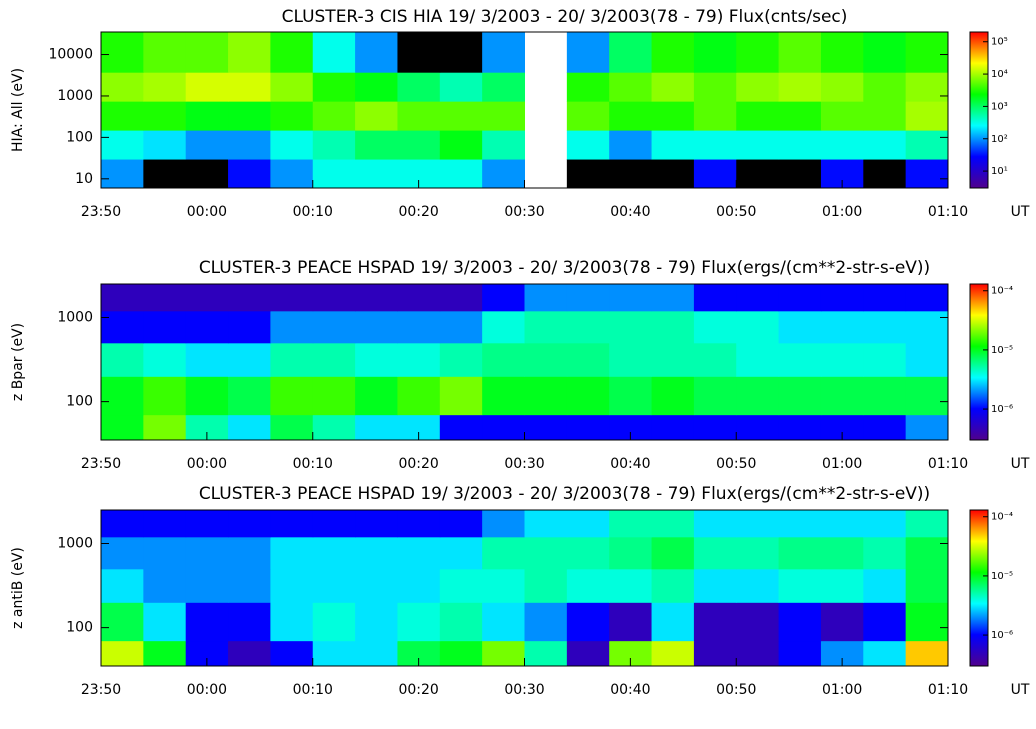 This screenshot has width=1036, height=729. Describe the element at coordinates (999, 139) in the screenshot. I see `colorbar-tick-label: 10²` at that location.